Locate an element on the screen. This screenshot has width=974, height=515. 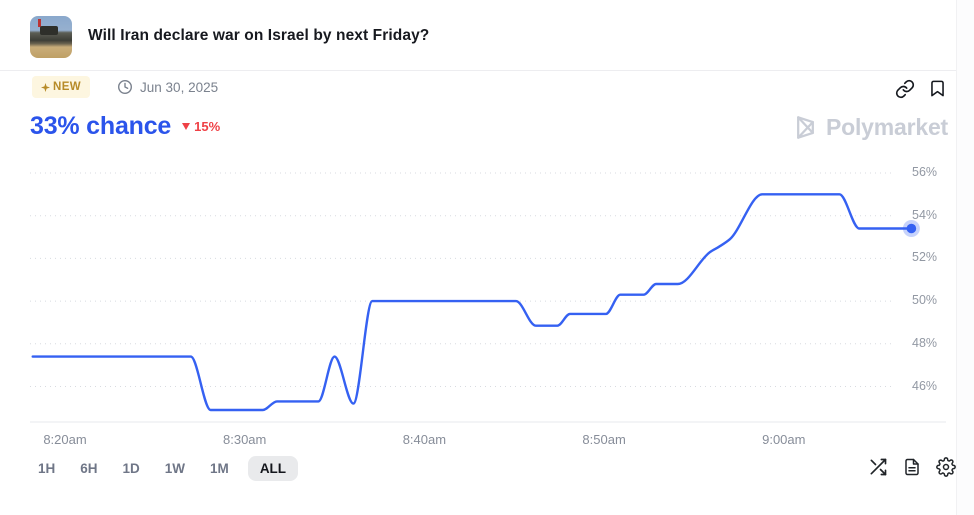
end-dot is located at coordinates (911, 228).